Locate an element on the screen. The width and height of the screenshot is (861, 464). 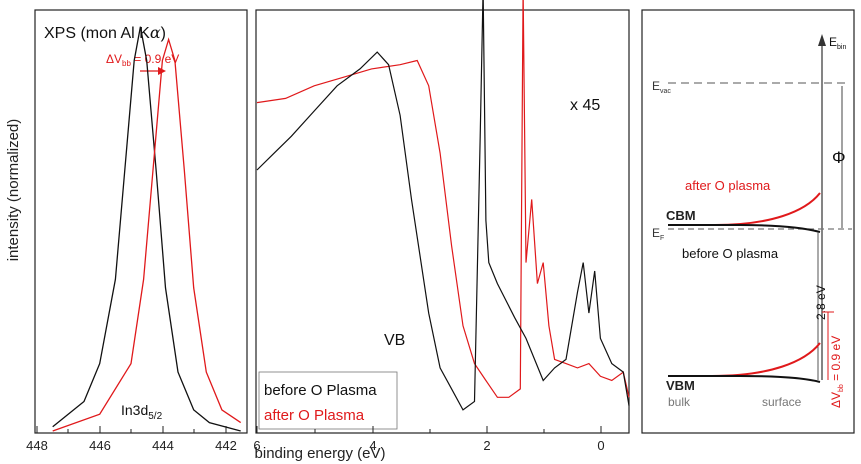
bulk-label: bulk is located at coordinates (679, 402).